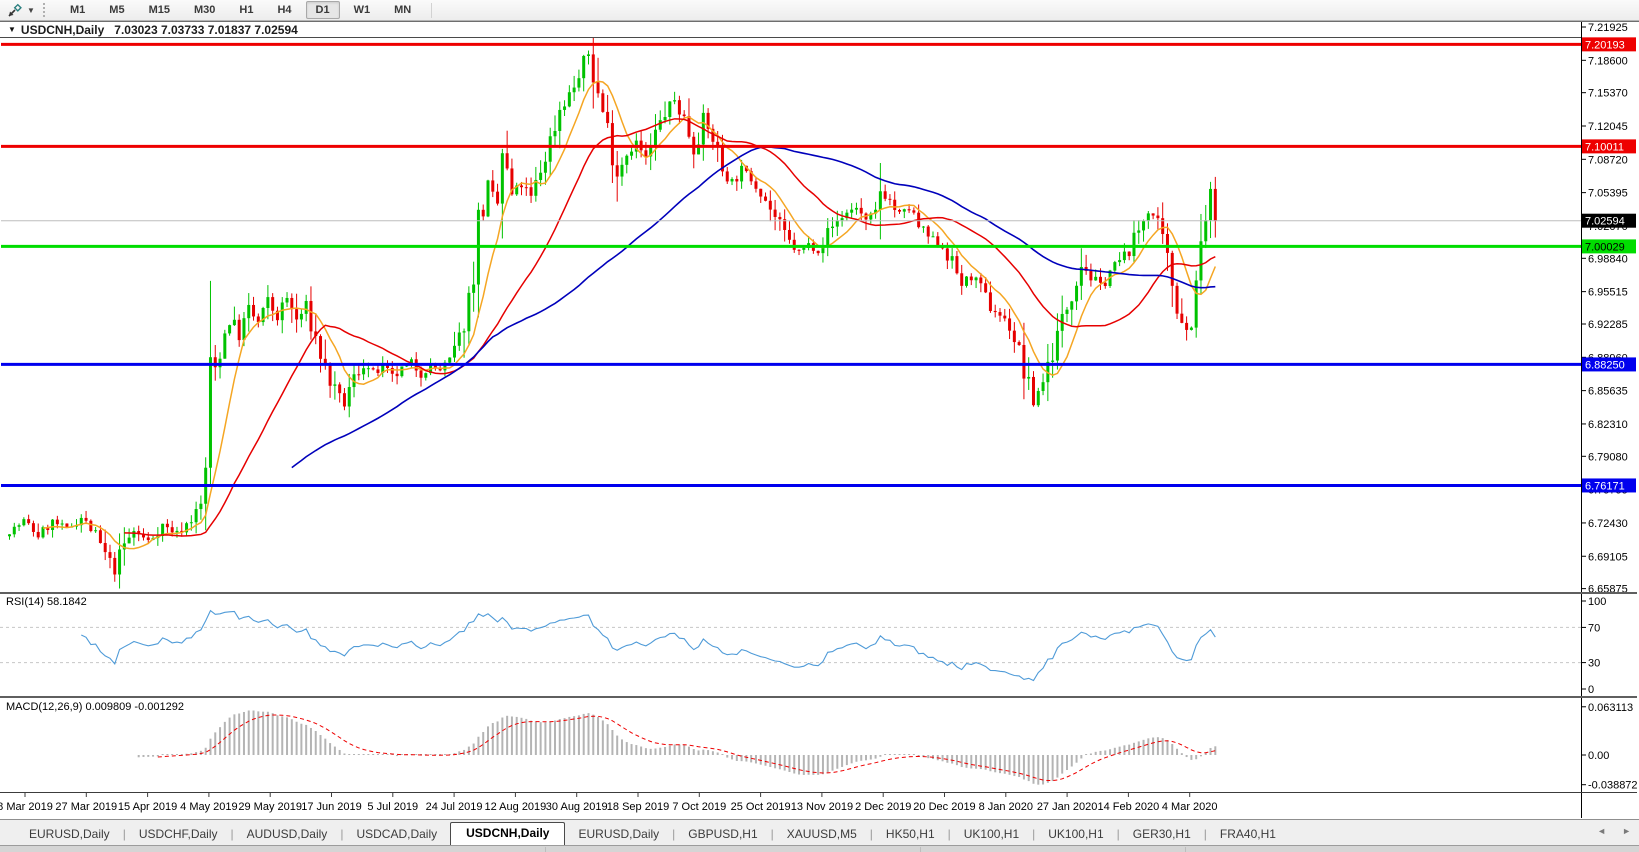 Image resolution: width=1639 pixels, height=852 pixels. Describe the element at coordinates (362, 10) in the screenshot. I see `timeframe-button-w1: W1` at that location.